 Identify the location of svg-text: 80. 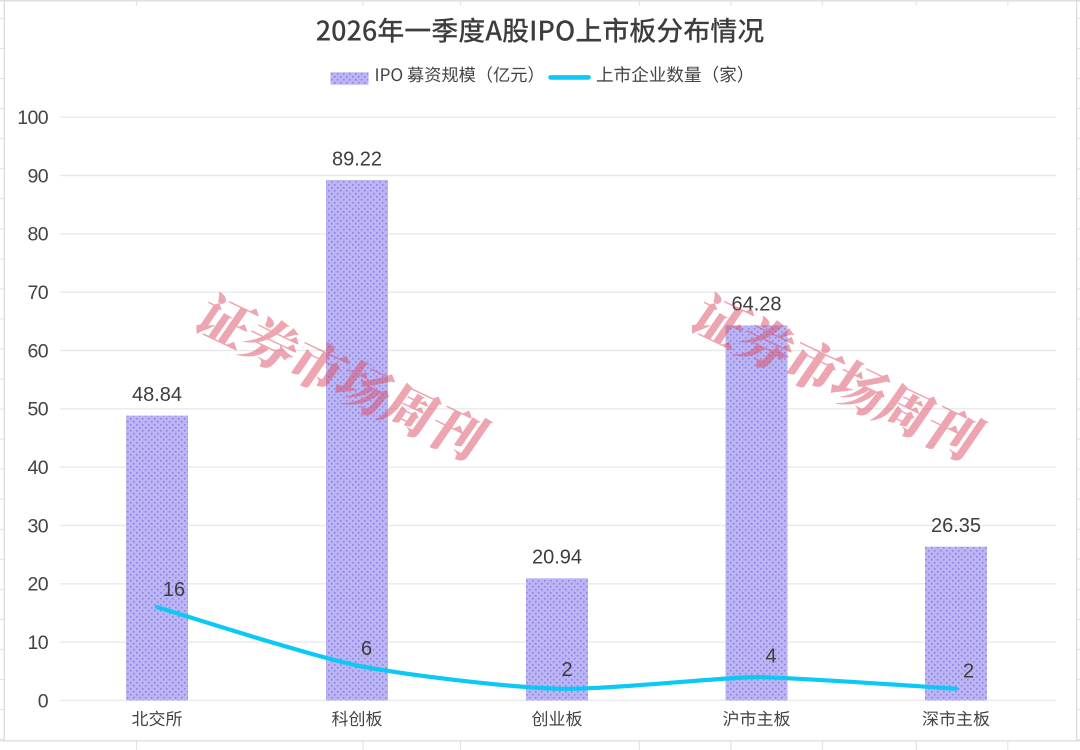
(38, 235).